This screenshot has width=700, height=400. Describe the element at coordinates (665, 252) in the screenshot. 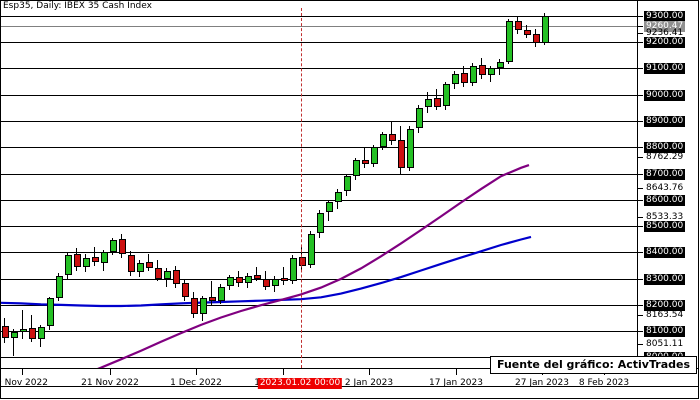

I see `price-axis-label: 8400.00` at that location.